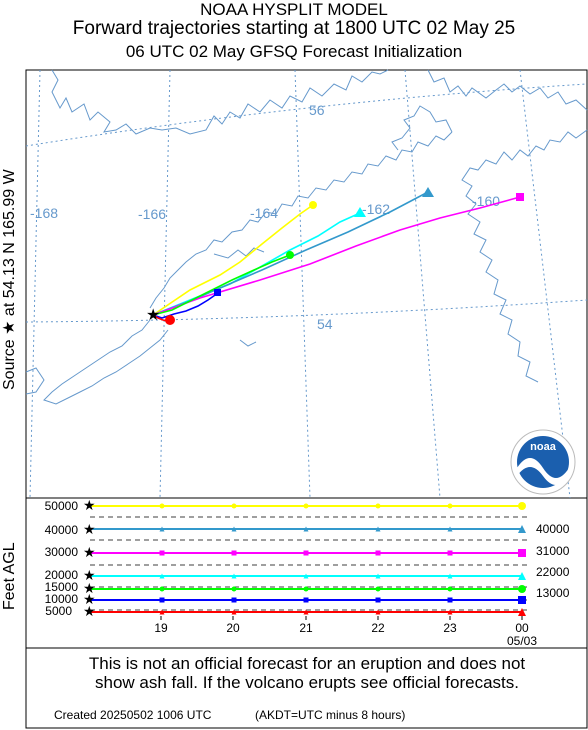  Describe the element at coordinates (378, 628) in the screenshot. I see `x-tick-label: 22` at that location.